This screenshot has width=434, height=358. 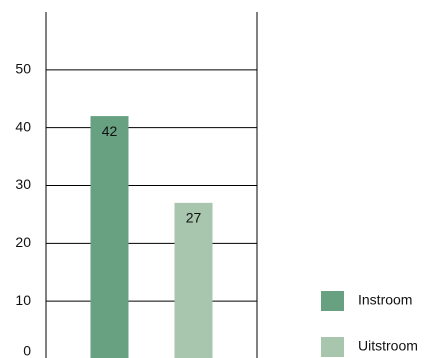 I want to click on y-tick-label: 20, so click(x=23, y=242).